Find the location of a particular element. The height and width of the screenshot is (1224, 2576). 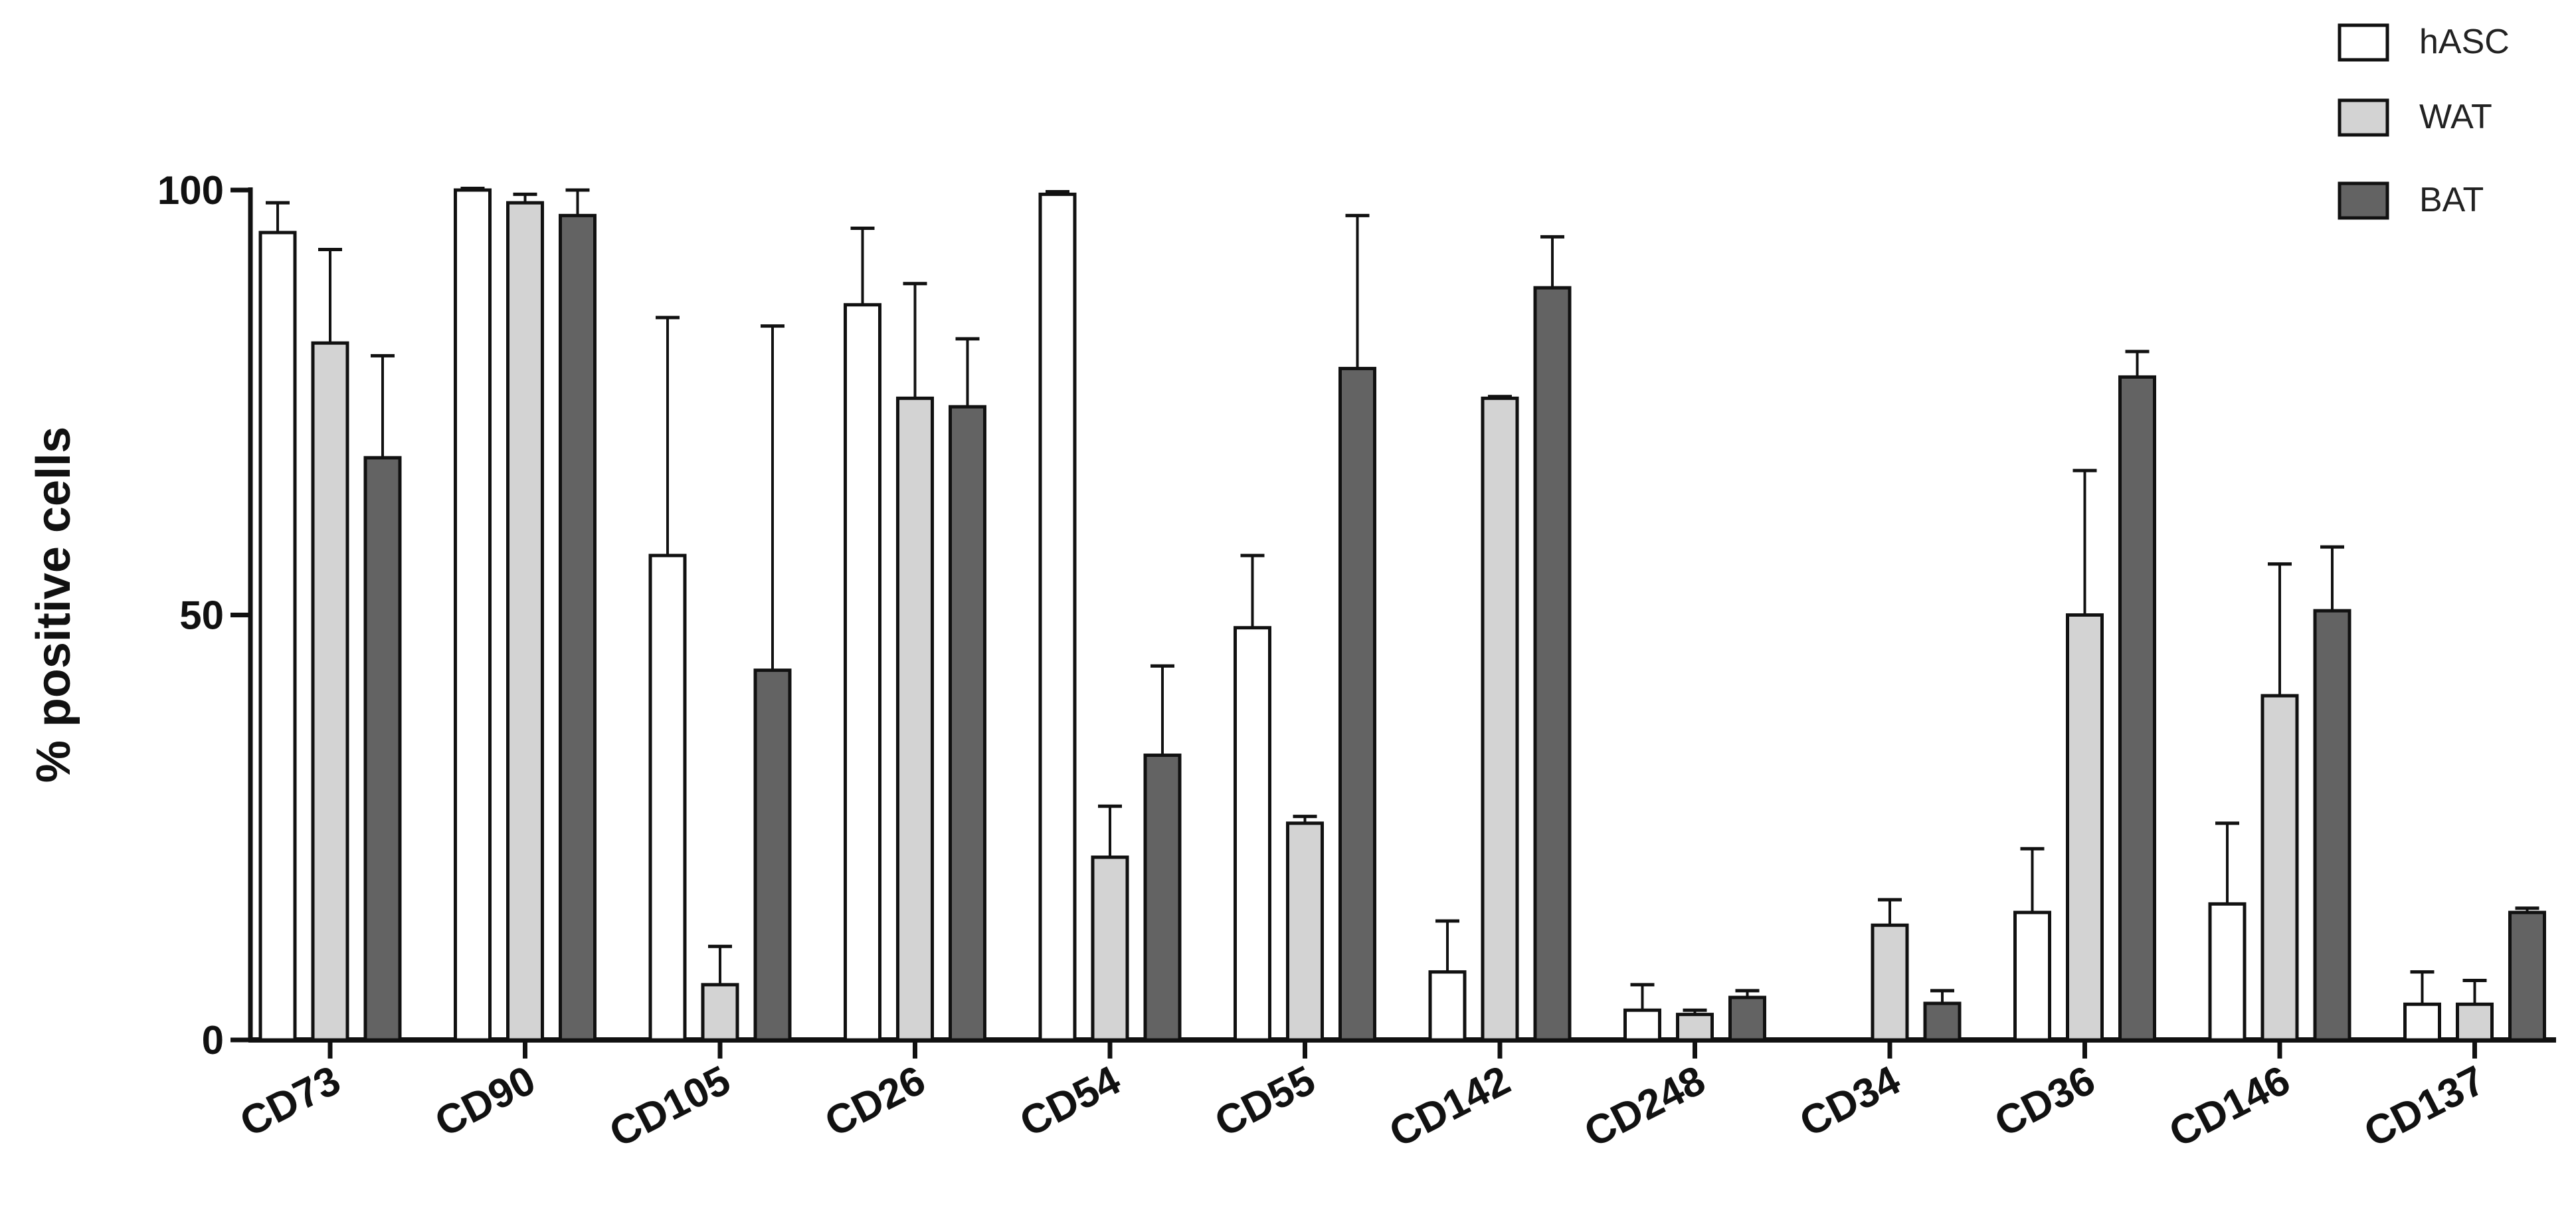

bar-bat-cd105 is located at coordinates (772, 855).